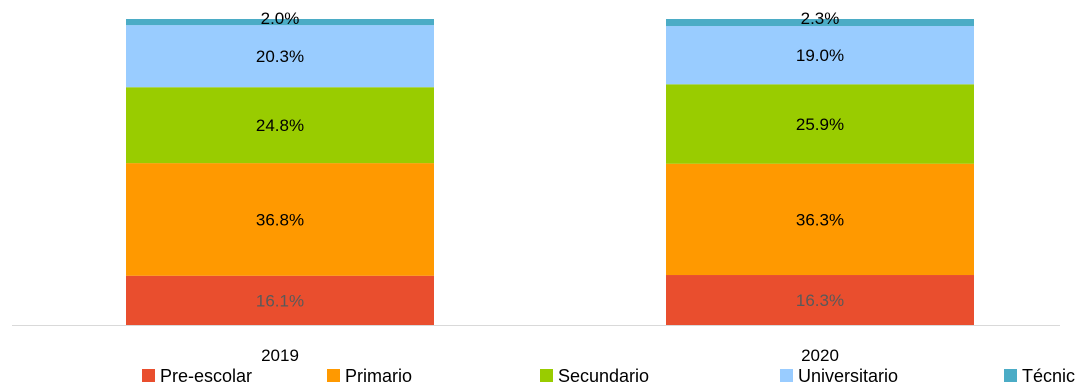  What do you see at coordinates (378, 376) in the screenshot?
I see `legend-label-1: Primario` at bounding box center [378, 376].